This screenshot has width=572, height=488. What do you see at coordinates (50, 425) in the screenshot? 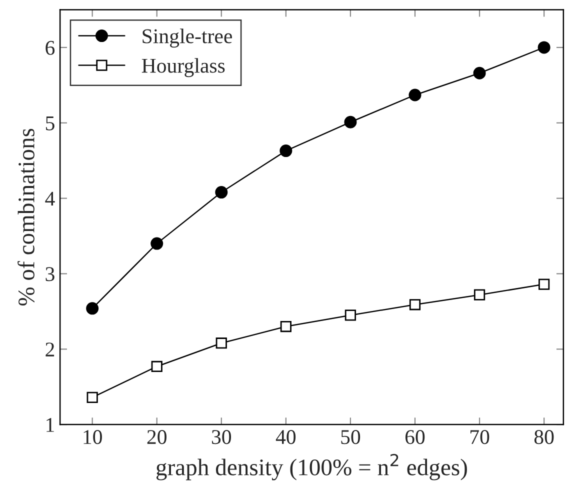
I see `y-tick-label: 1` at bounding box center [50, 425].